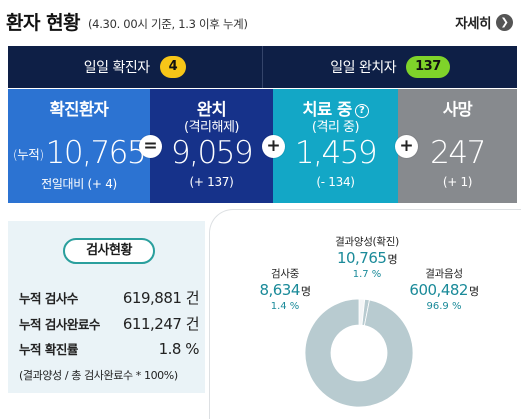 This screenshot has width=521, height=419. I want to click on stat-treatment-label-line: 치료 중?, so click(335, 110).